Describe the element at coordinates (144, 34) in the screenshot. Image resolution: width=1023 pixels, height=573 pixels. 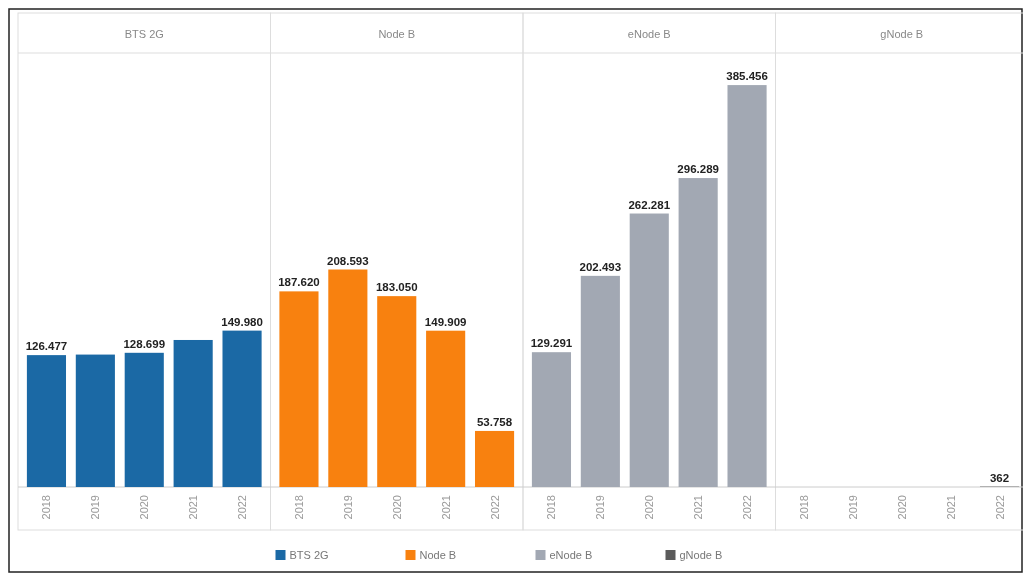
I see `text: BTS 2G` at that location.